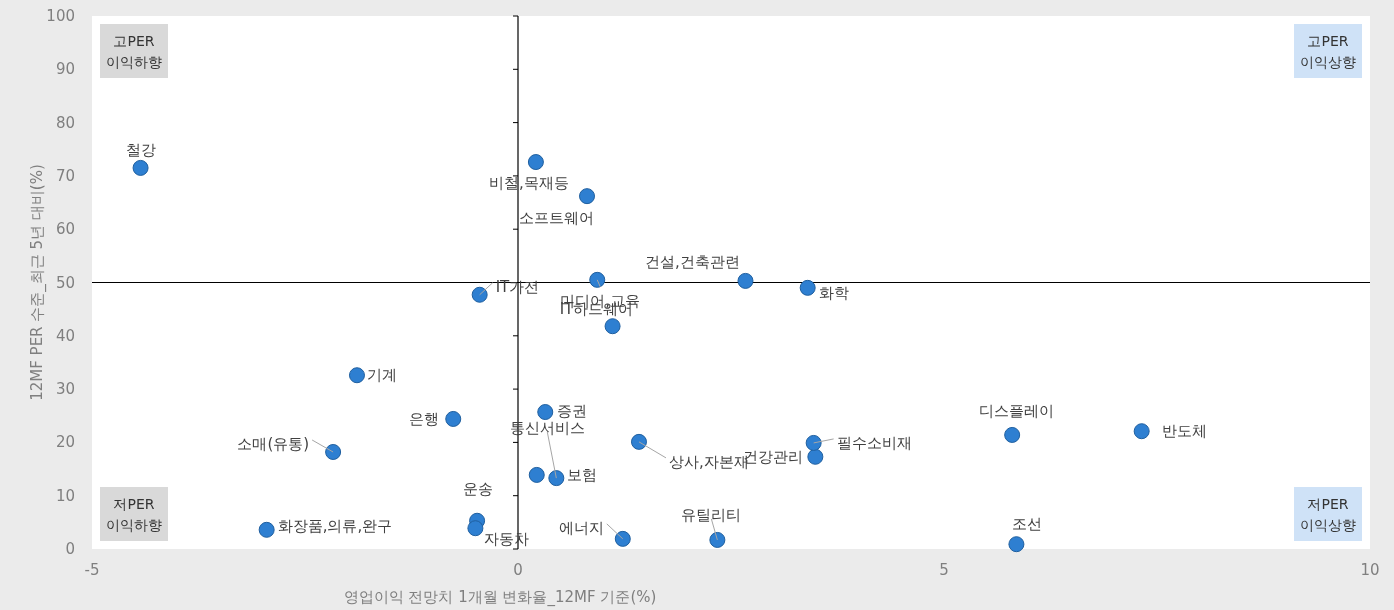 This screenshot has width=1394, height=610. What do you see at coordinates (65, 335) in the screenshot?
I see `y-tick-label: 40` at bounding box center [65, 335].